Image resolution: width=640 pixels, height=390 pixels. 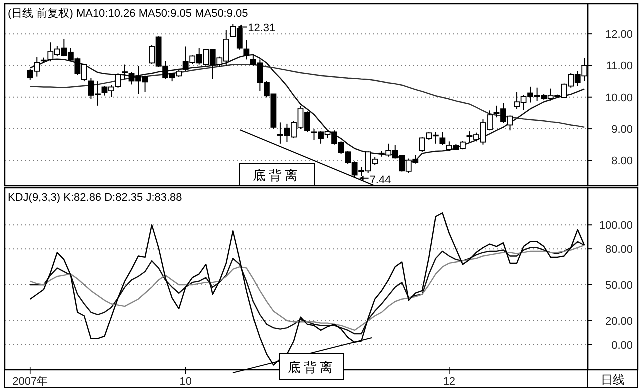 What do you see at coordinates (262, 28) in the screenshot?
I see `annotation: 12.31` at bounding box center [262, 28].